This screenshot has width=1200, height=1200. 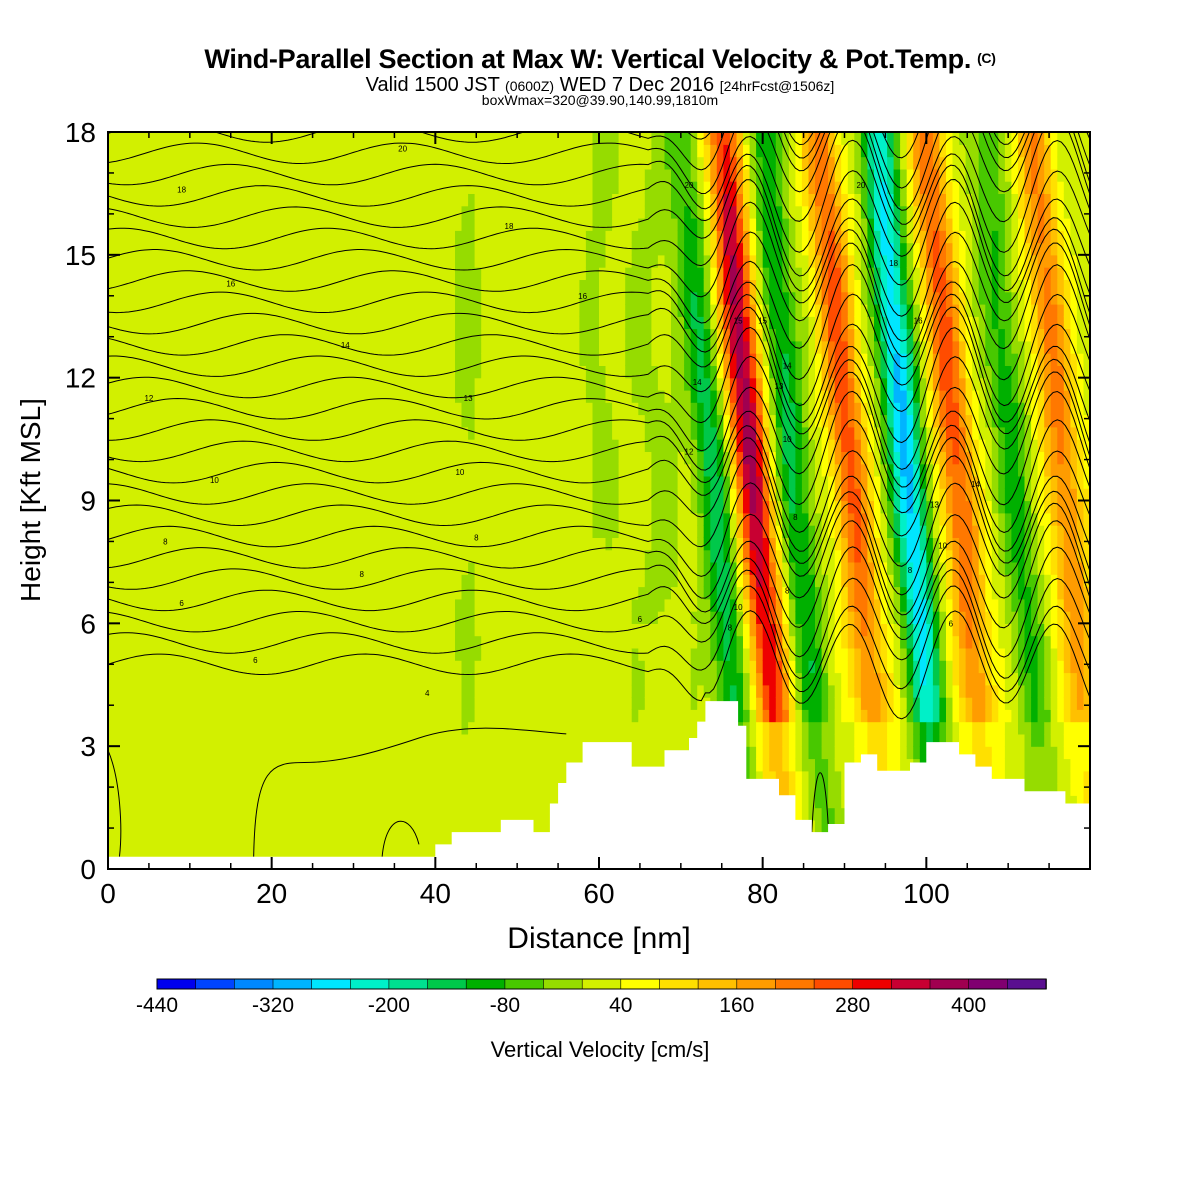 I want to click on subtitle-date: WED 7 Dec 2016, so click(x=637, y=85).